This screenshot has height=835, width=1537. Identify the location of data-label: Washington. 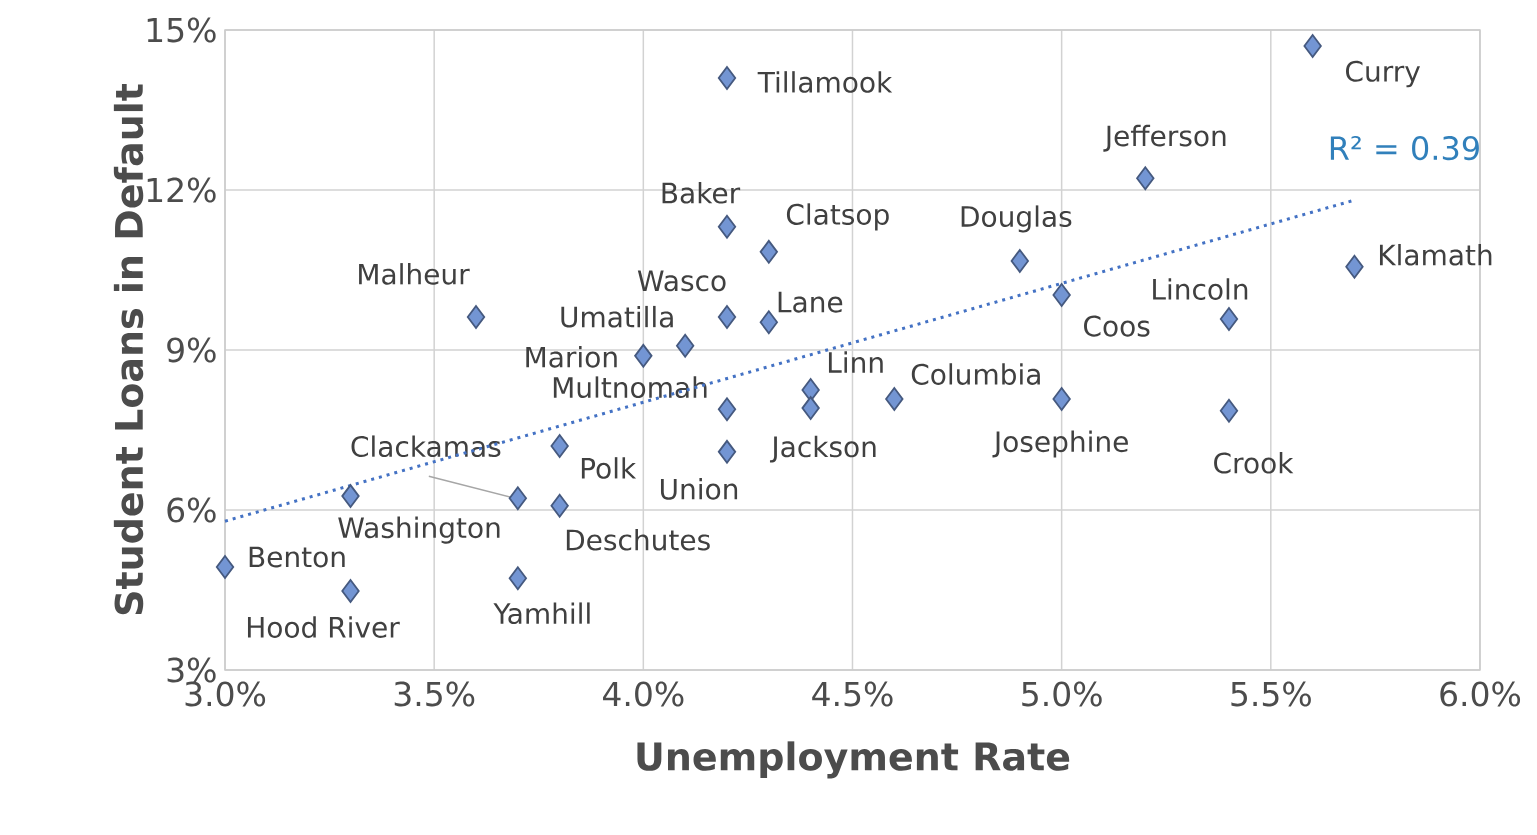
(419, 530).